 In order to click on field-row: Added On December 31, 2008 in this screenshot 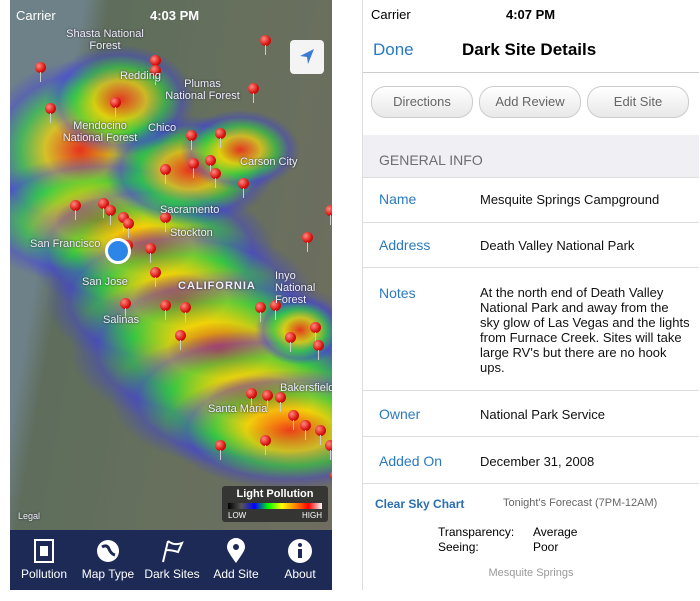, I will do `click(531, 460)`.